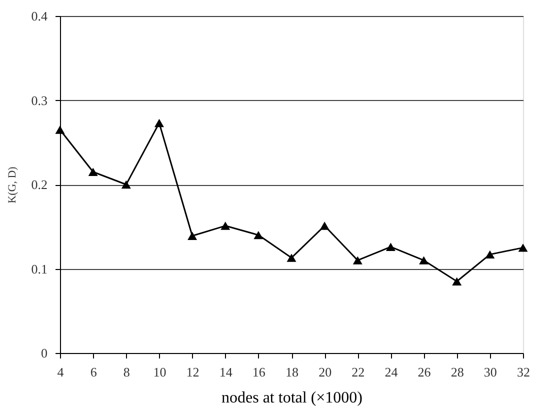 This screenshot has height=414, width=547. I want to click on x-tick-label: 26, so click(425, 372).